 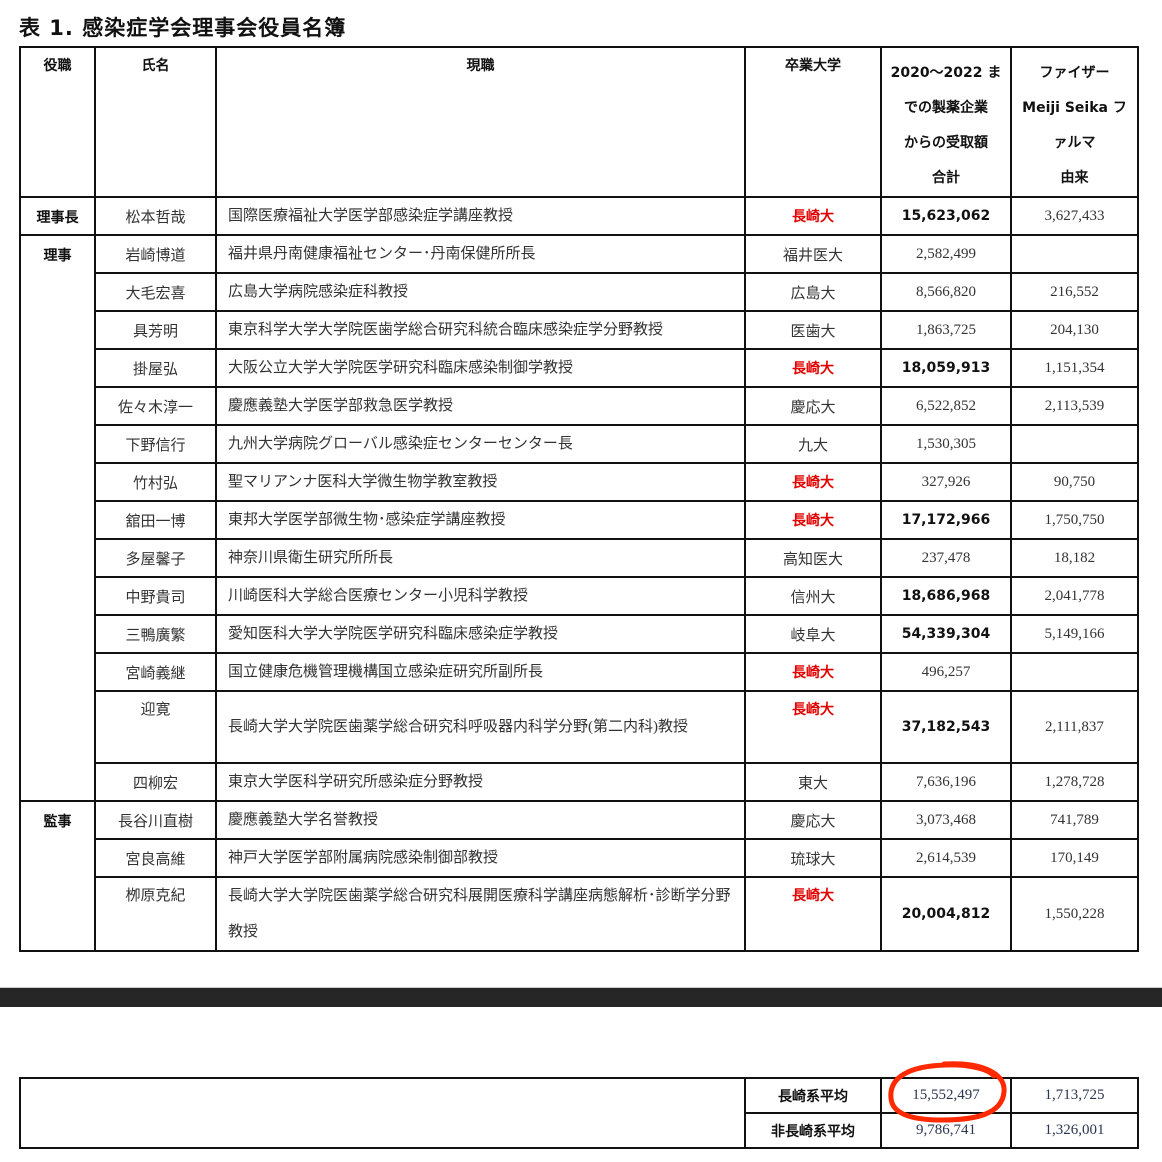 I want to click on member-university: 高知医大, so click(x=813, y=558).